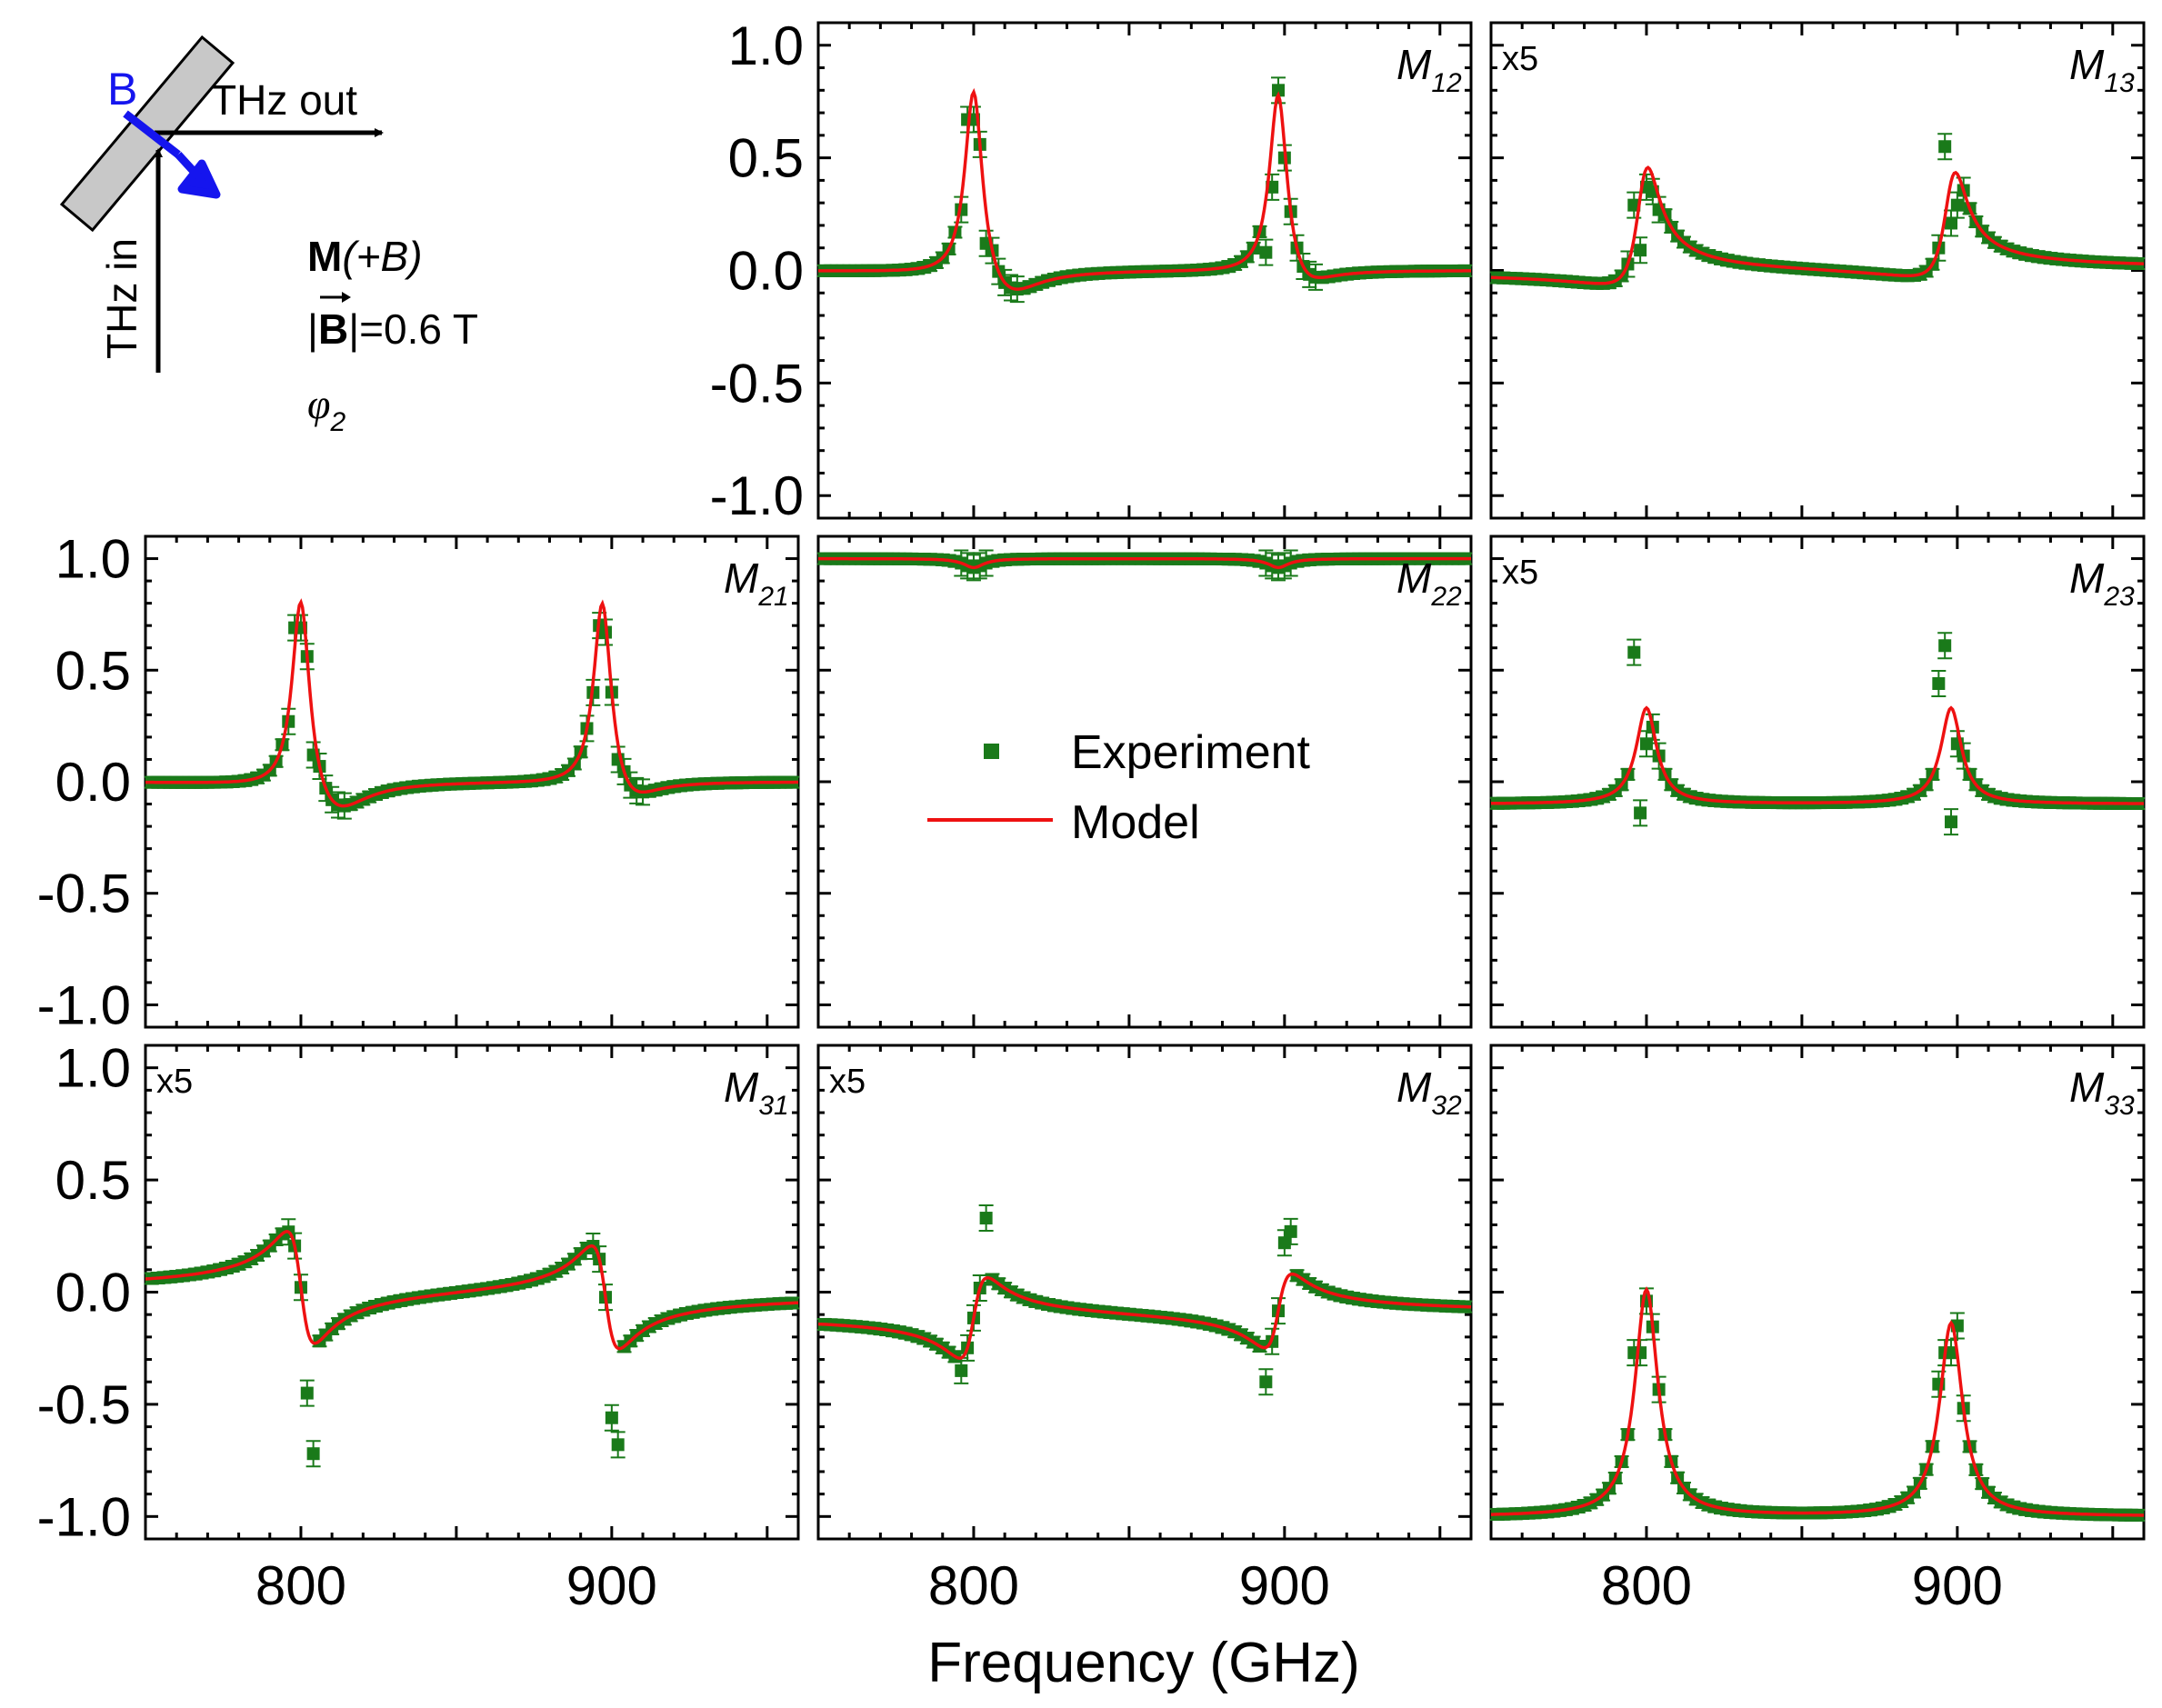 The image size is (2162, 1708). Describe the element at coordinates (346, 298) in the screenshot. I see `field-vector-arrowhead` at that location.